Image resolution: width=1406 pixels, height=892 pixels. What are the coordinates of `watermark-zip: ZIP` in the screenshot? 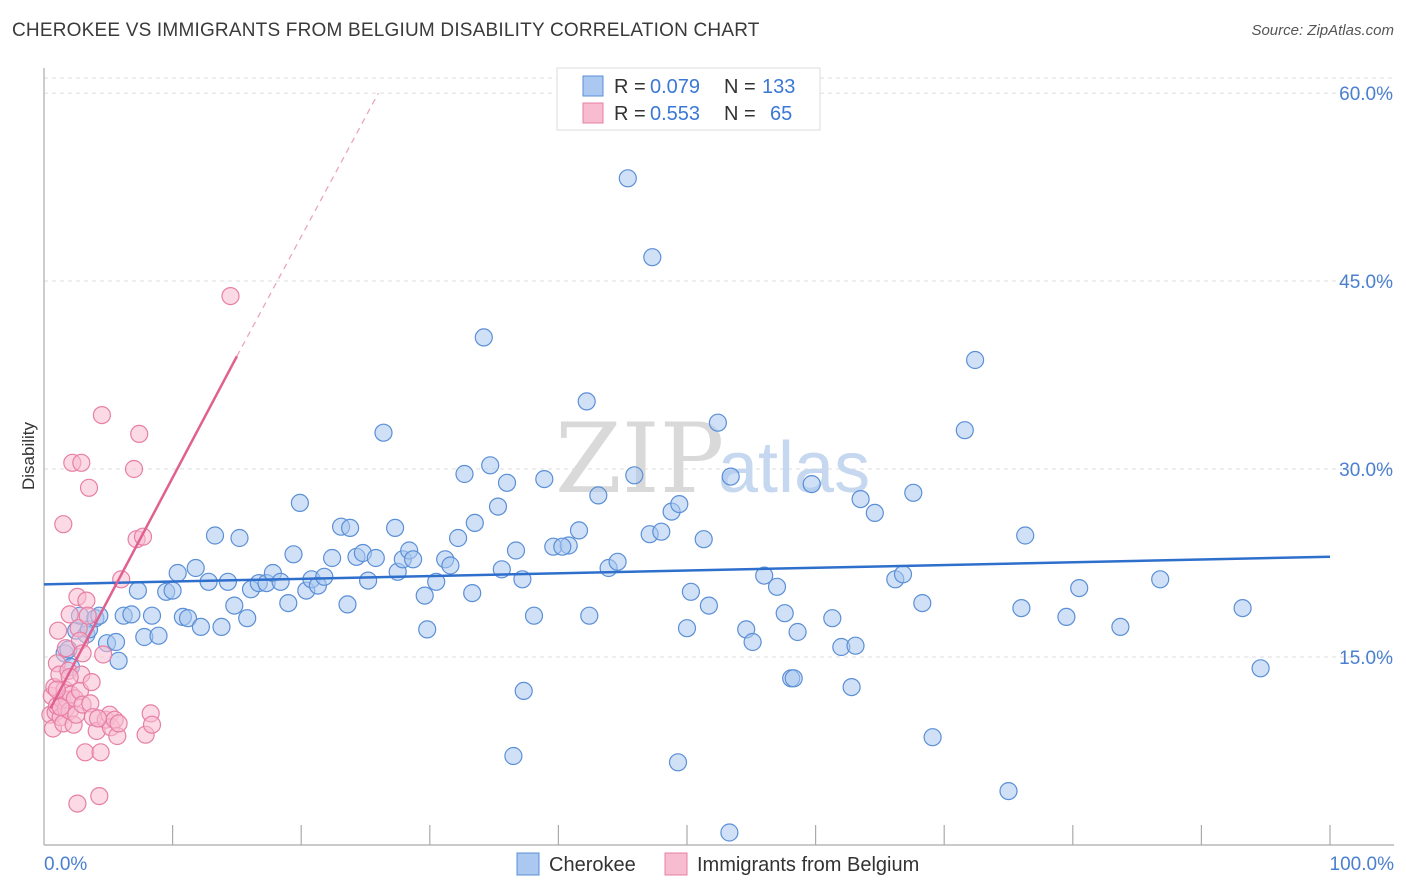 It's located at (639, 459).